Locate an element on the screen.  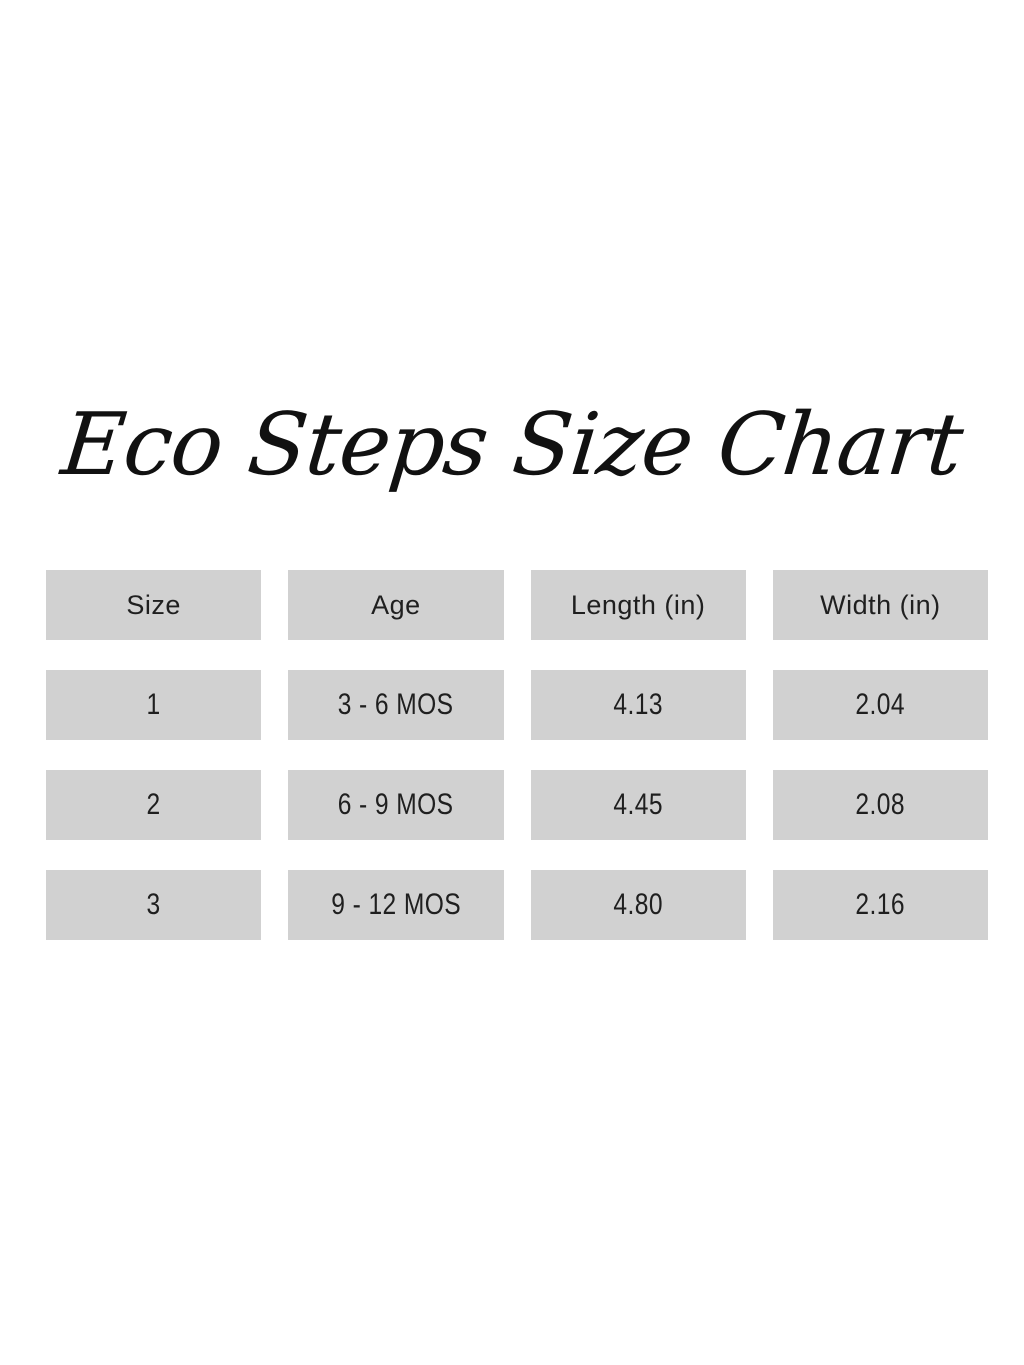
cell-value: 2.16 is located at coordinates (880, 904).